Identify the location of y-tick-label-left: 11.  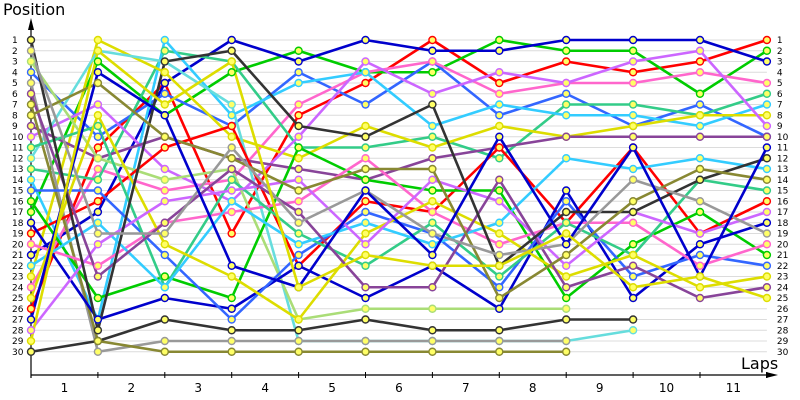
(17, 149).